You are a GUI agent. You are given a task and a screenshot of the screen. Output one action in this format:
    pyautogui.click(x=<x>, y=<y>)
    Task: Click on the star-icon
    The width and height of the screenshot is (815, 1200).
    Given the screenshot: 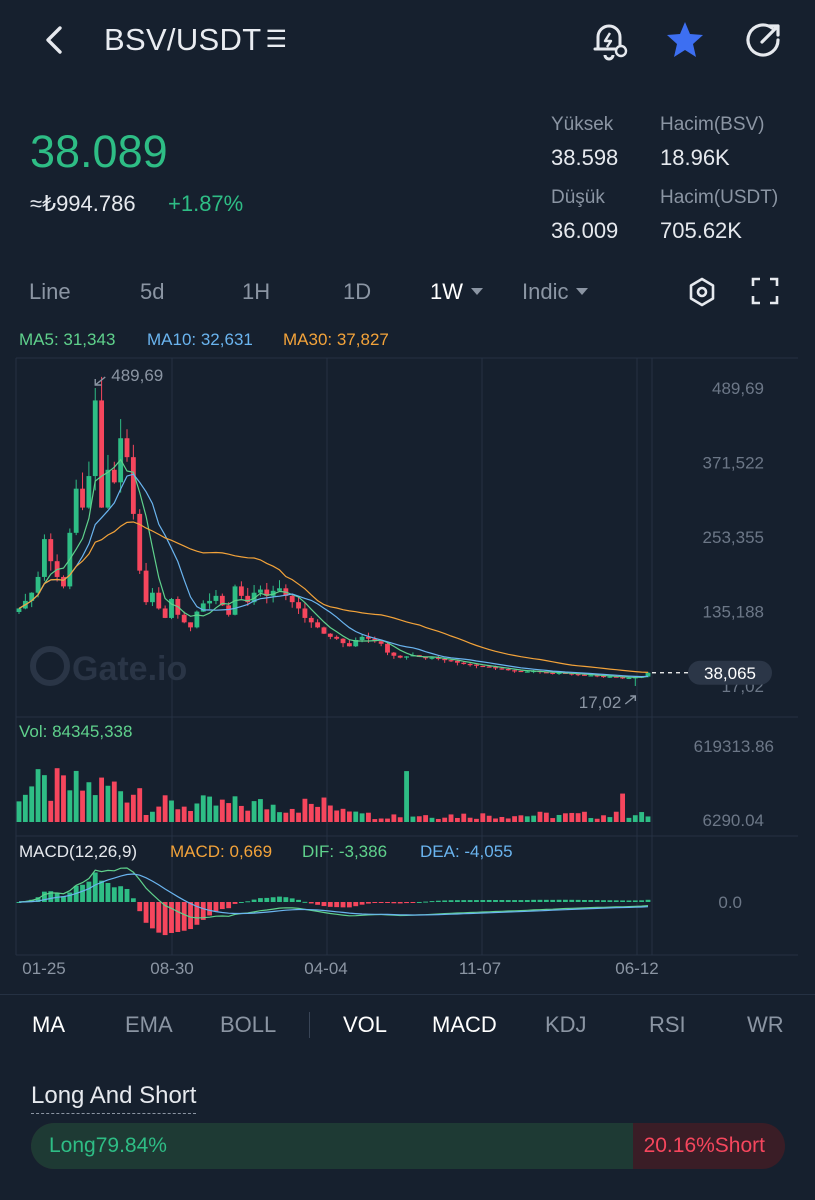 What is the action you would take?
    pyautogui.click(x=685, y=40)
    